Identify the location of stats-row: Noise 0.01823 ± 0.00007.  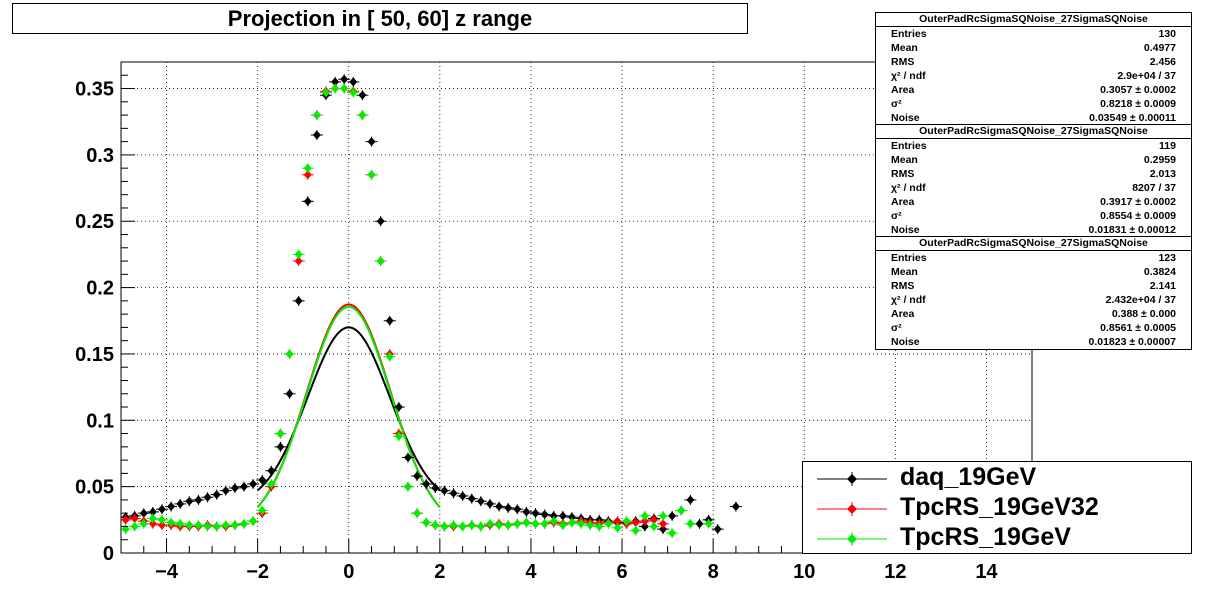
(1033, 342).